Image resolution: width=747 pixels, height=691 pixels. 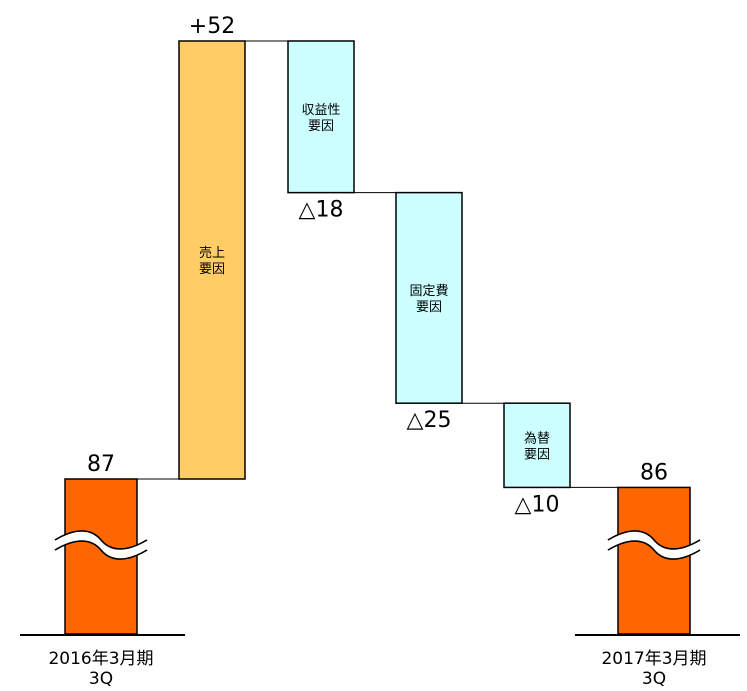 What do you see at coordinates (100, 669) in the screenshot?
I see `x-tick-label: 2016年3月期 3Q` at bounding box center [100, 669].